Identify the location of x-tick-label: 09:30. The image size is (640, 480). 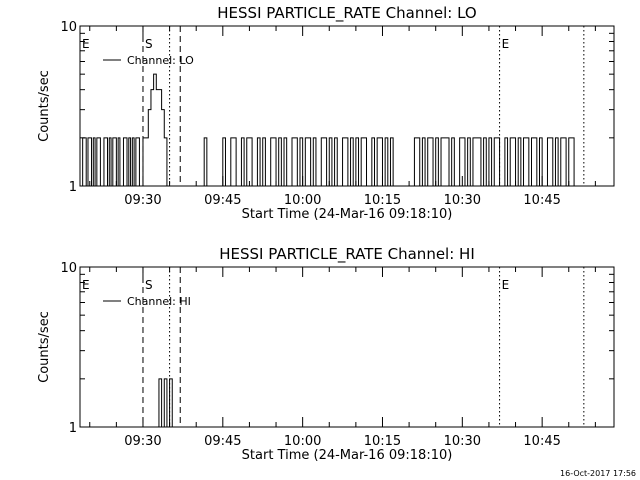
(142, 441).